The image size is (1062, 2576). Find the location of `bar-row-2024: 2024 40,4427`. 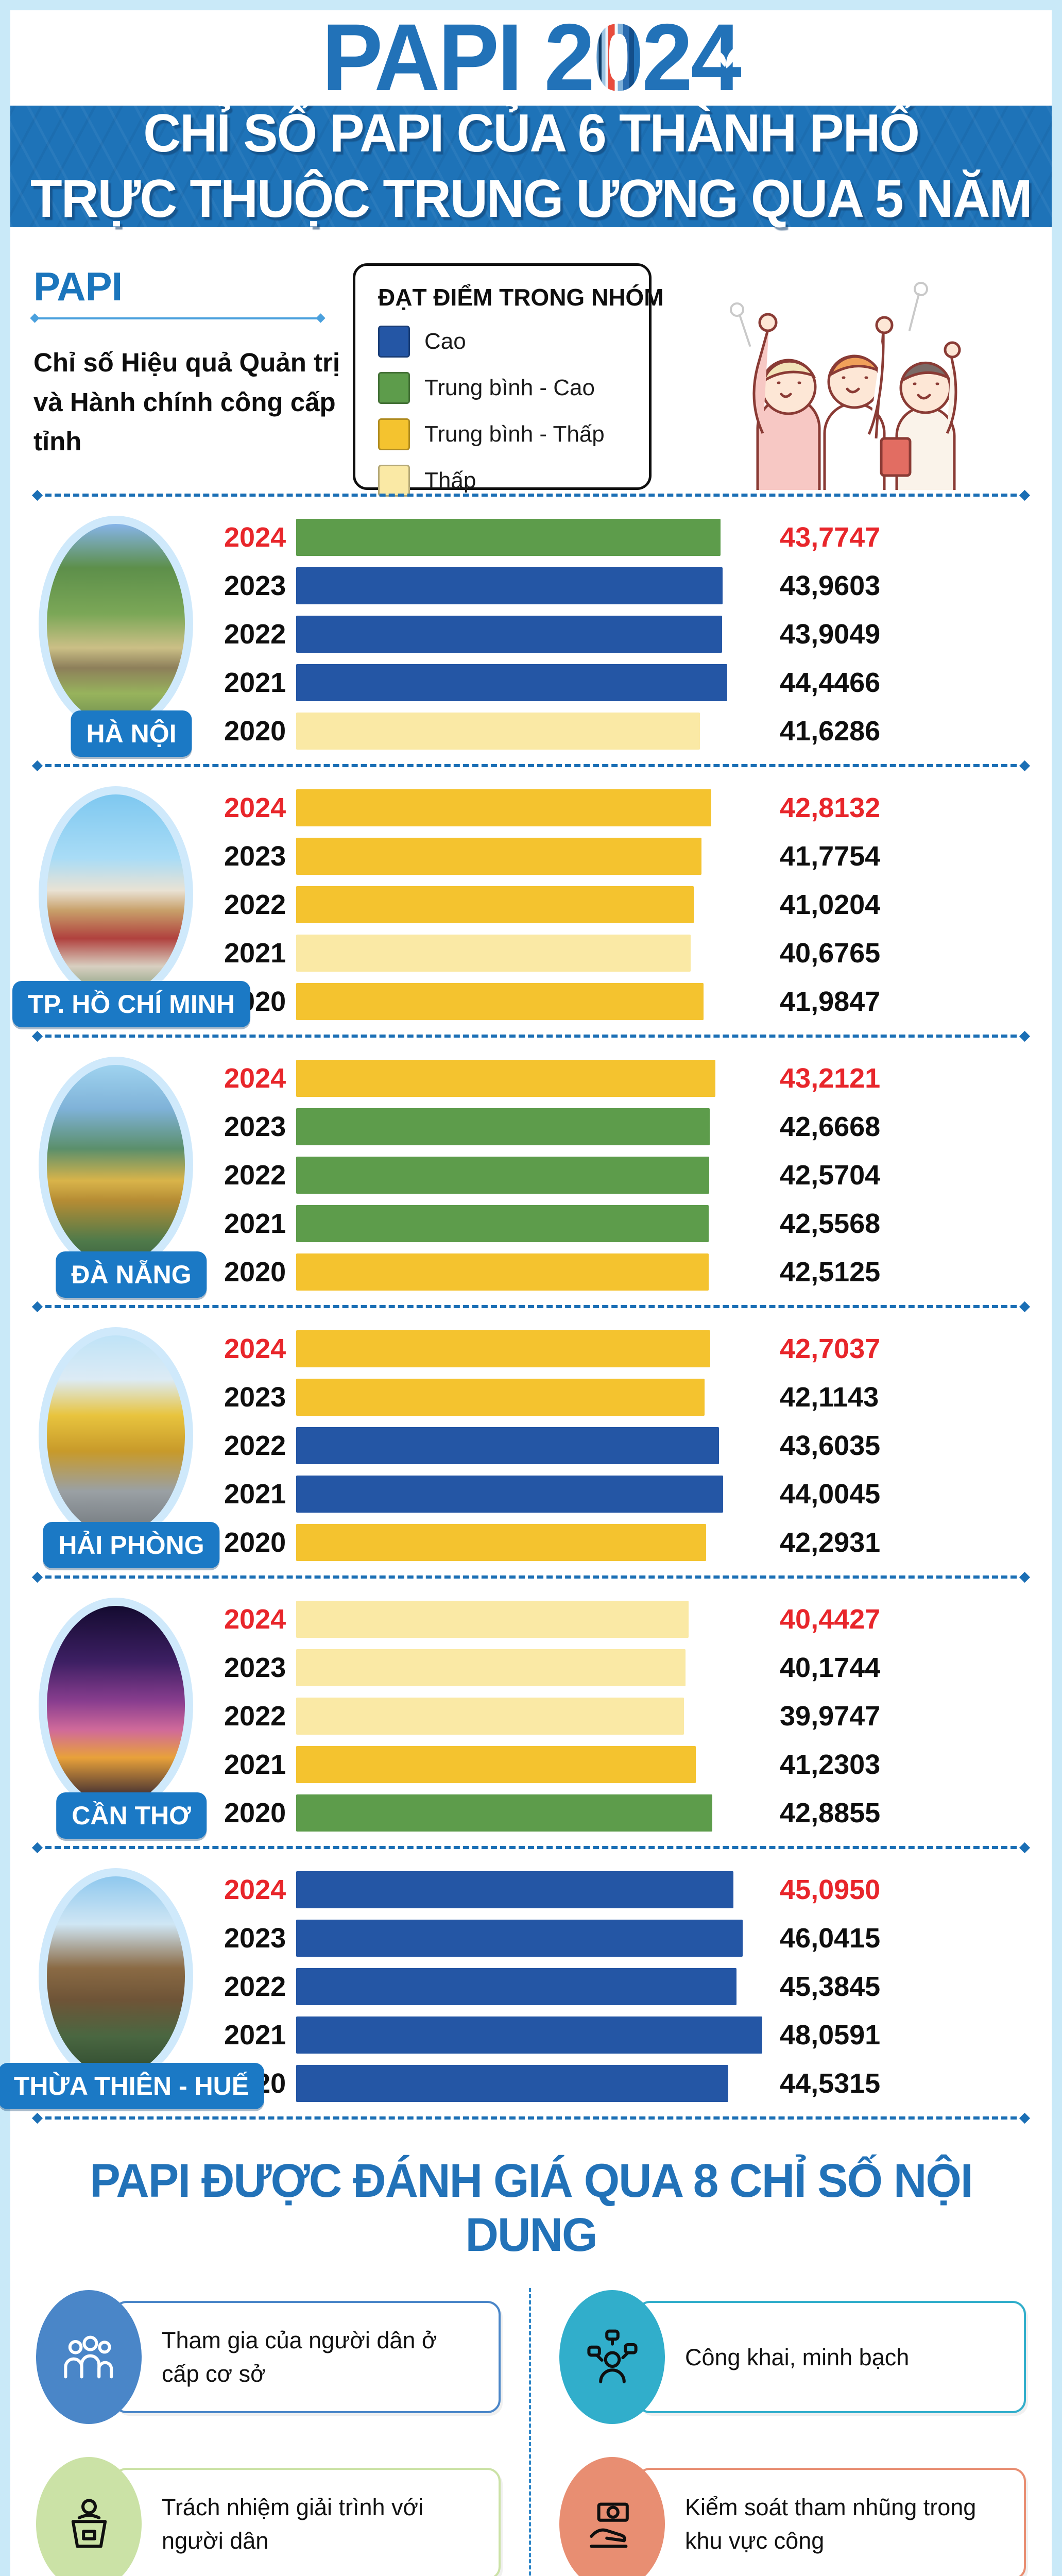

bar-row-2024: 2024 40,4427 is located at coordinates (627, 1619).